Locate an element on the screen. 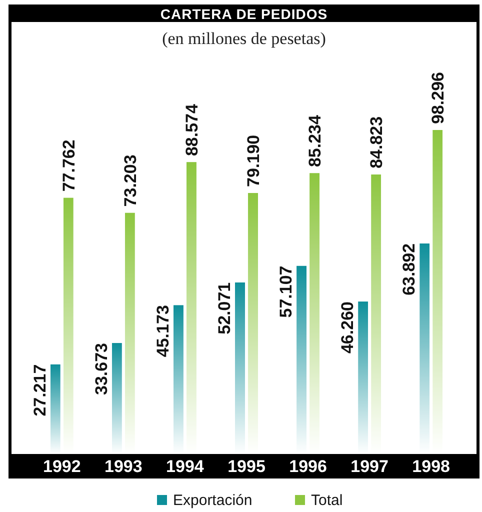 This screenshot has height=512, width=482. chart-subtitle: (en millones de pesetas) is located at coordinates (244, 38).